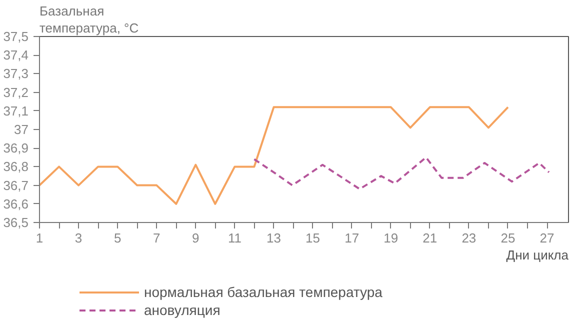  I want to click on x-tick-label: 17, so click(352, 238).